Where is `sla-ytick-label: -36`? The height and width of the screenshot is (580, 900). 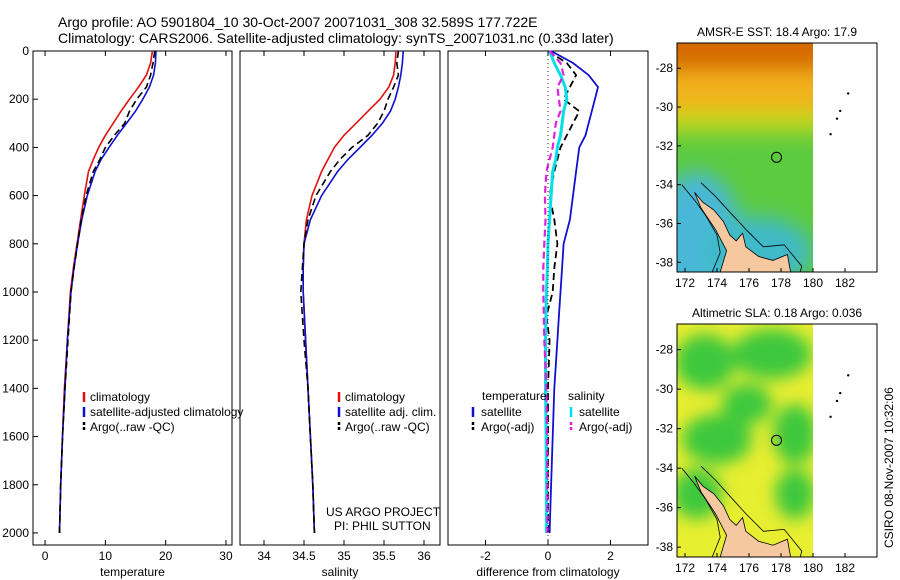
sla-ytick-label: -36 is located at coordinates (665, 508).